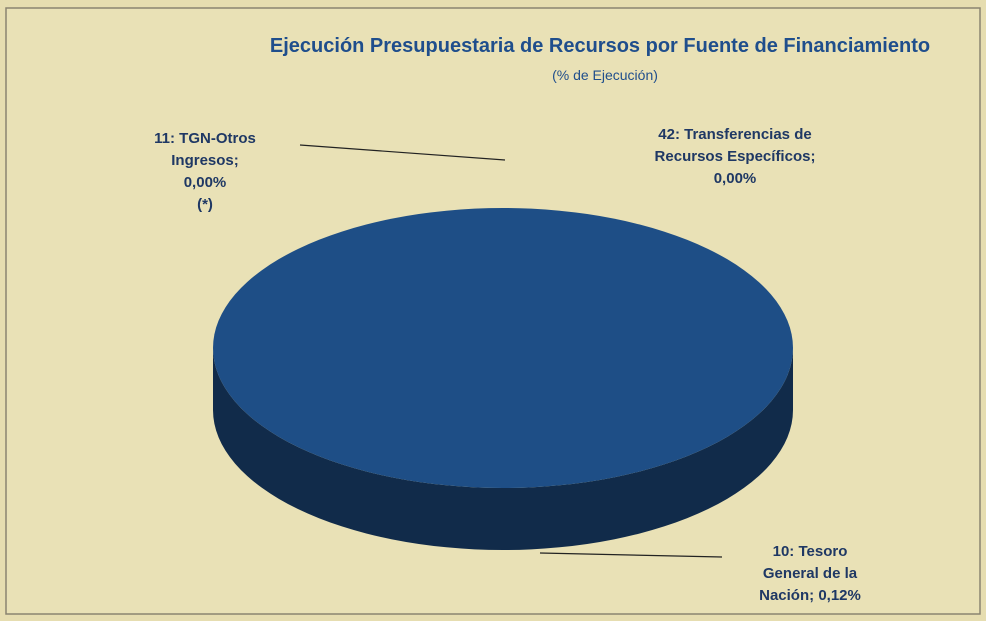  Describe the element at coordinates (605, 75) in the screenshot. I see `chart-subtitle: (% de Ejecución)` at that location.